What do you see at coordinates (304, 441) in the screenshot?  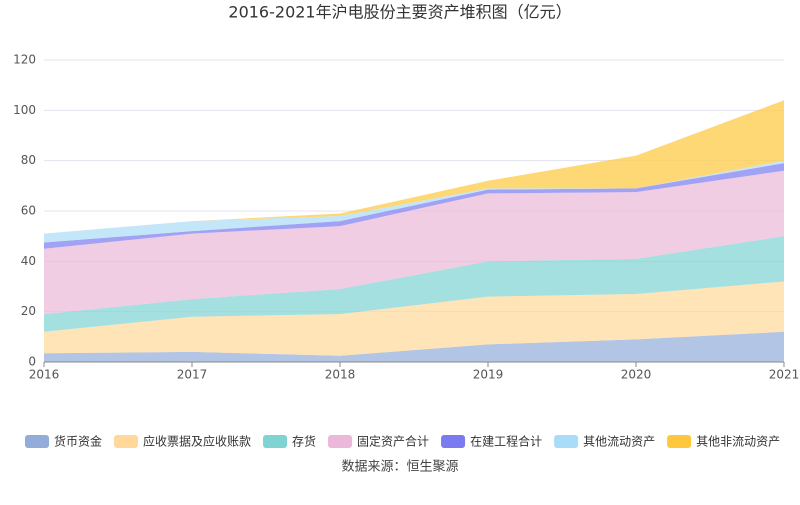 I see `legend-label: 存货` at bounding box center [304, 441].